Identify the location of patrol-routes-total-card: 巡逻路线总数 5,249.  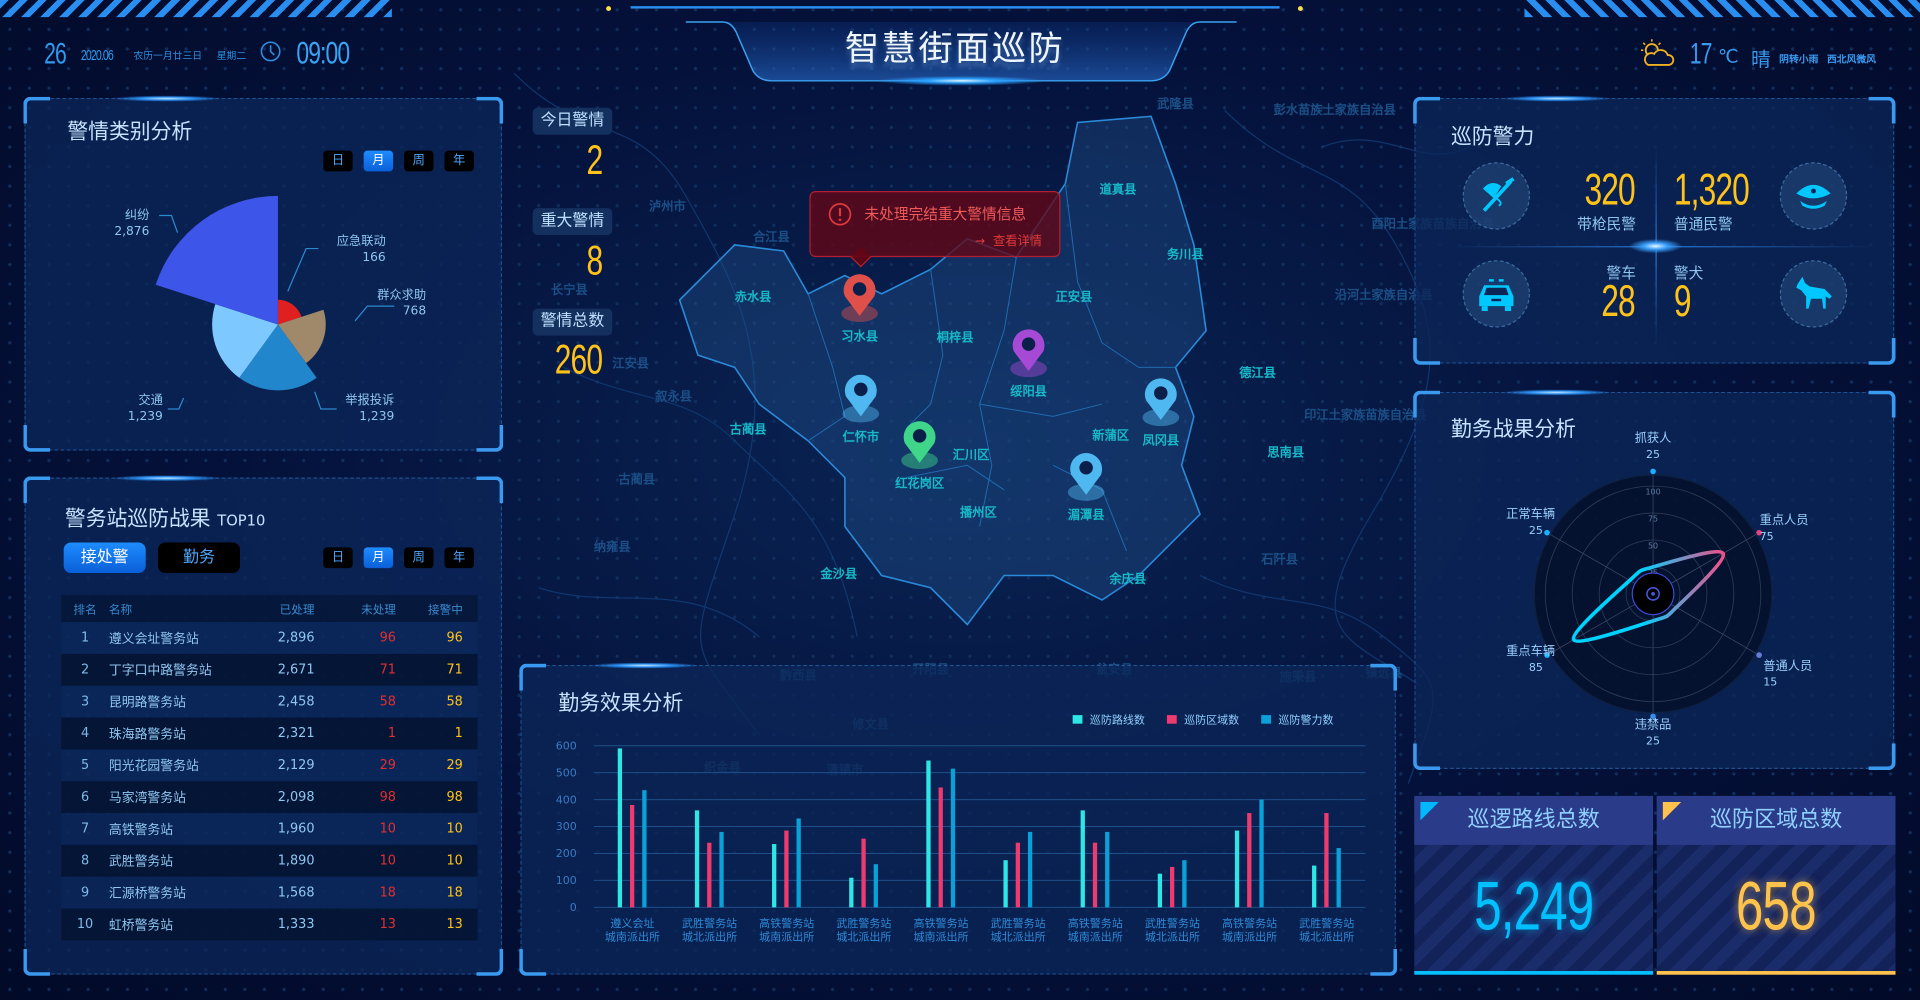
(1534, 885).